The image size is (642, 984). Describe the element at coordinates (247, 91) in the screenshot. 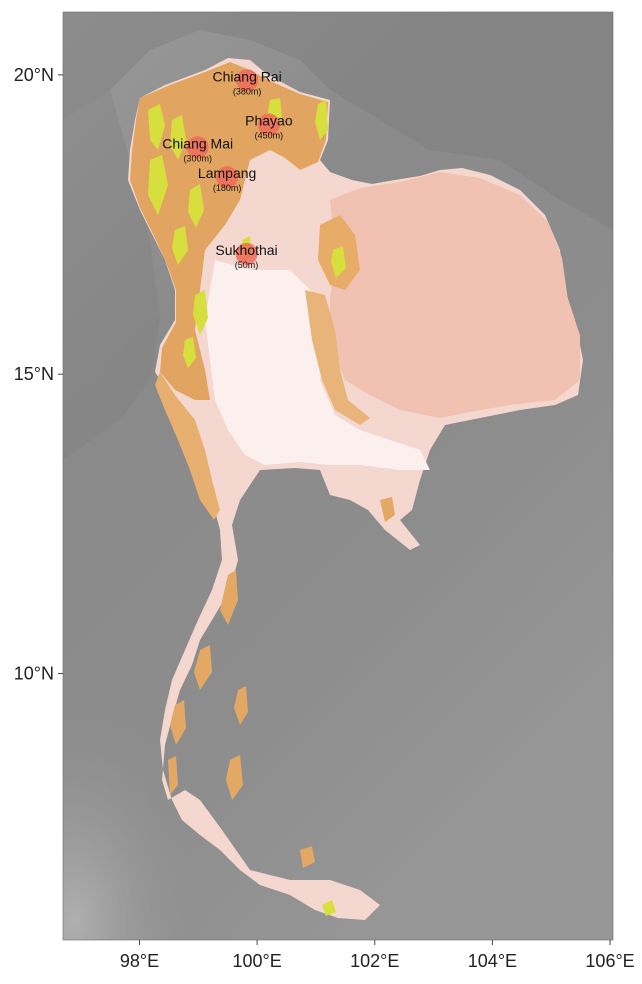

I see `city-elevation-label: (380m)` at that location.